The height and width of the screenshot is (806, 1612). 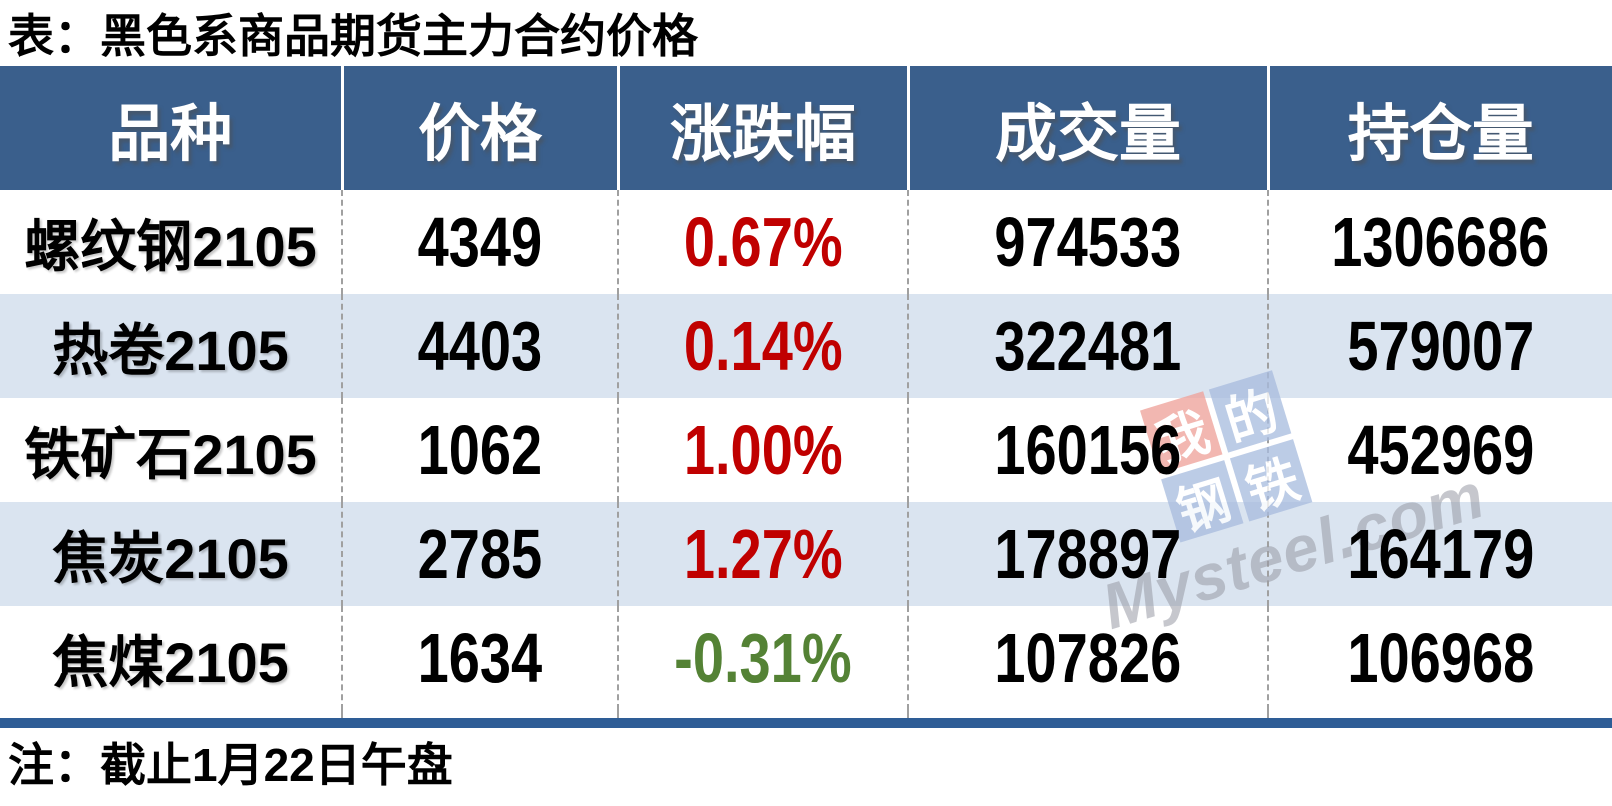 I want to click on variety-cell: 热卷2105, so click(x=170, y=350).